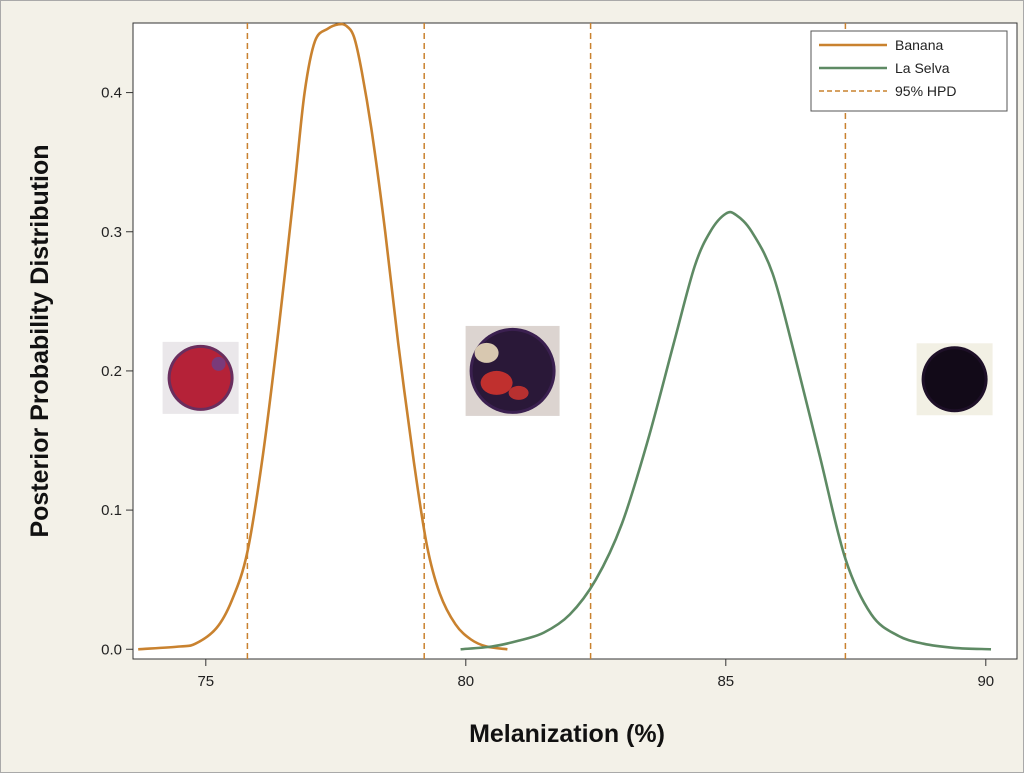  Describe the element at coordinates (111, 649) in the screenshot. I see `y-tick-label-0: 0.0` at that location.